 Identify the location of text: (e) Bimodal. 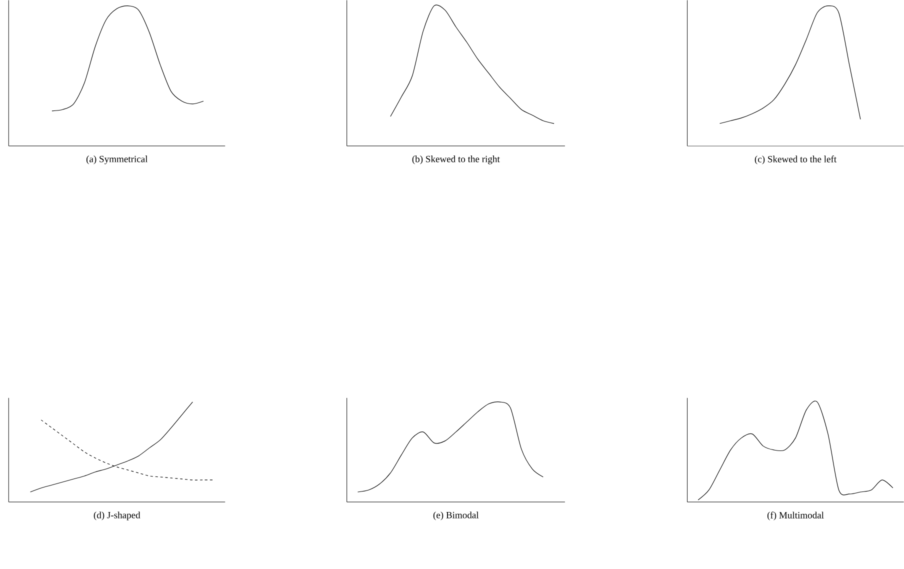
(456, 516).